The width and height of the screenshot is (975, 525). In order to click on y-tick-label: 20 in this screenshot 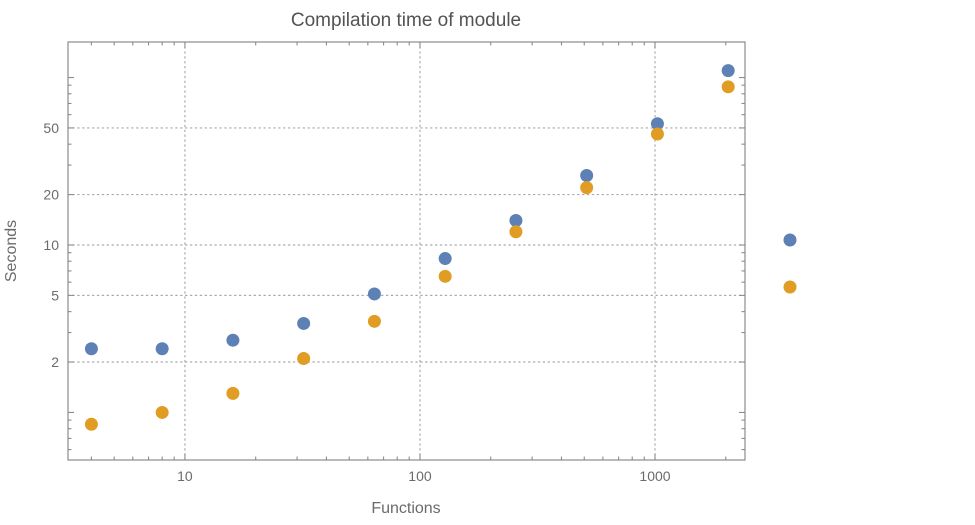, I will do `click(51, 195)`.